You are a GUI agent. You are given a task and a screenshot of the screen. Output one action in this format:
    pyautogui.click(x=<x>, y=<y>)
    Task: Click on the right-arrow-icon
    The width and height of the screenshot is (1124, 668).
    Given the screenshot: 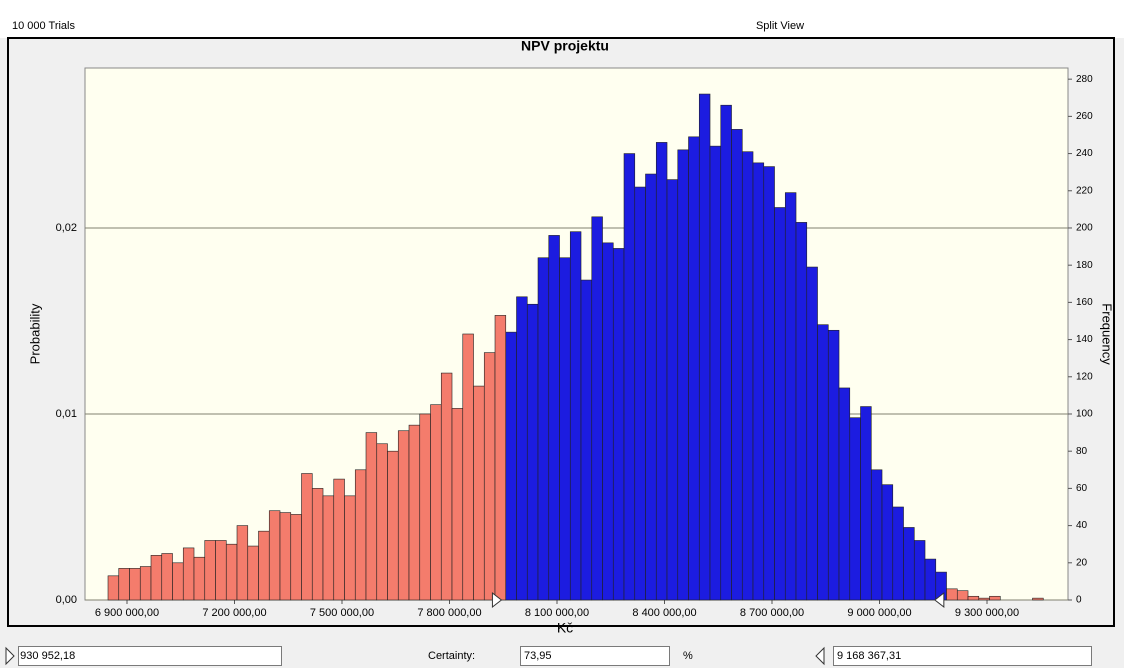 What is the action you would take?
    pyautogui.click(x=820, y=656)
    